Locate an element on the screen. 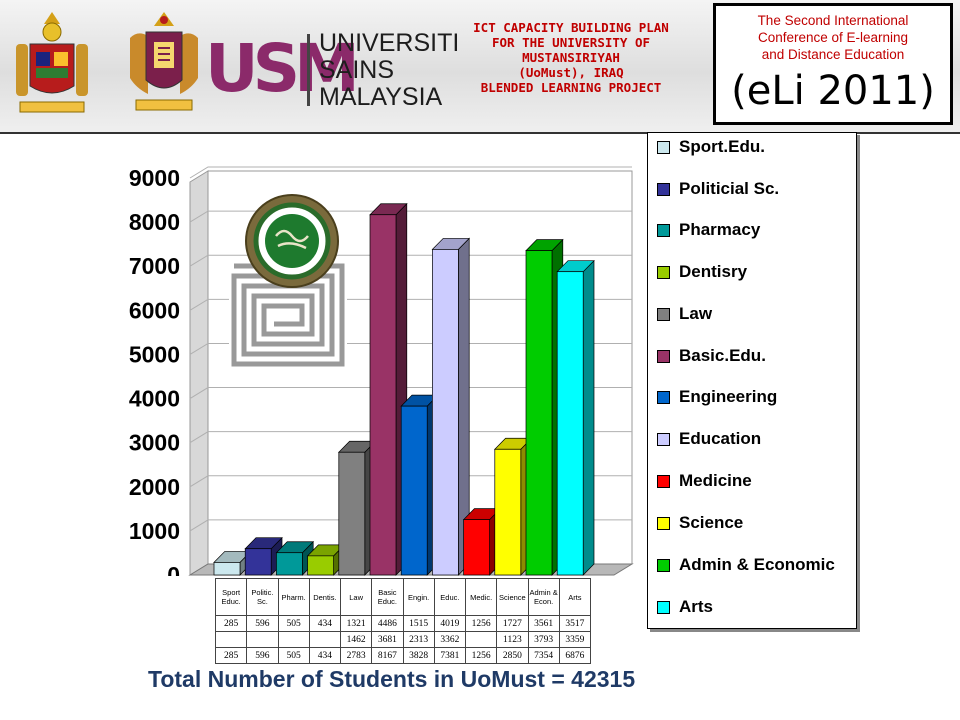 The width and height of the screenshot is (960, 720). table-header: Law is located at coordinates (356, 597).